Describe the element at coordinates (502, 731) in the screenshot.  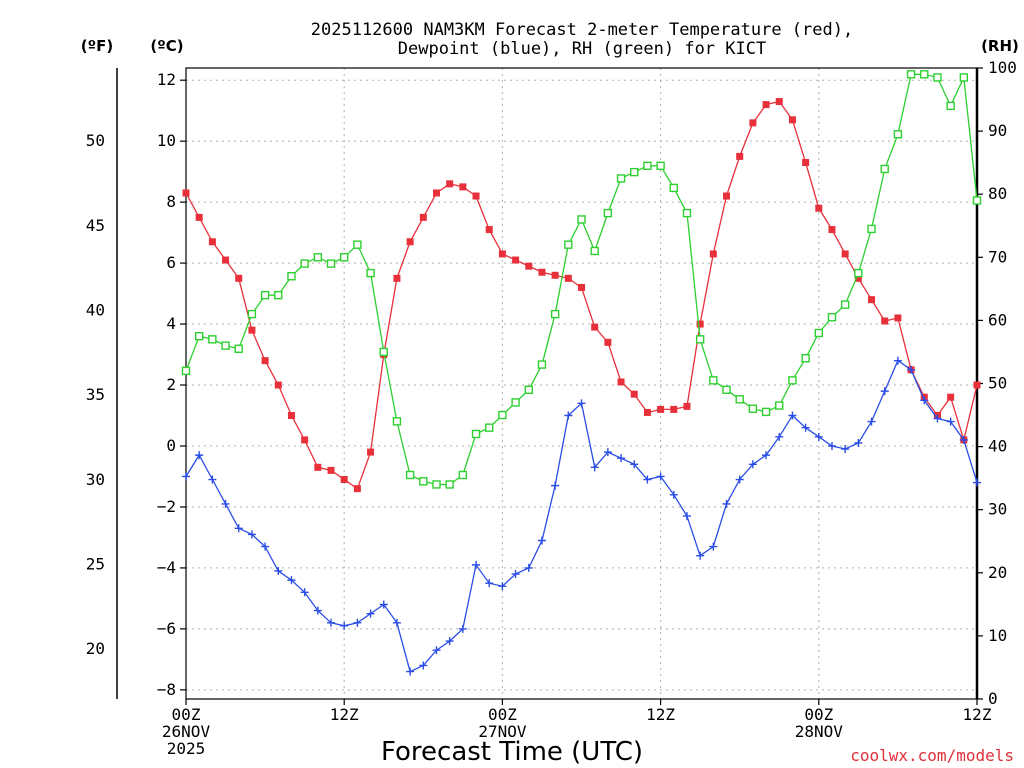
I see `x-tick-label: 27NOV` at that location.